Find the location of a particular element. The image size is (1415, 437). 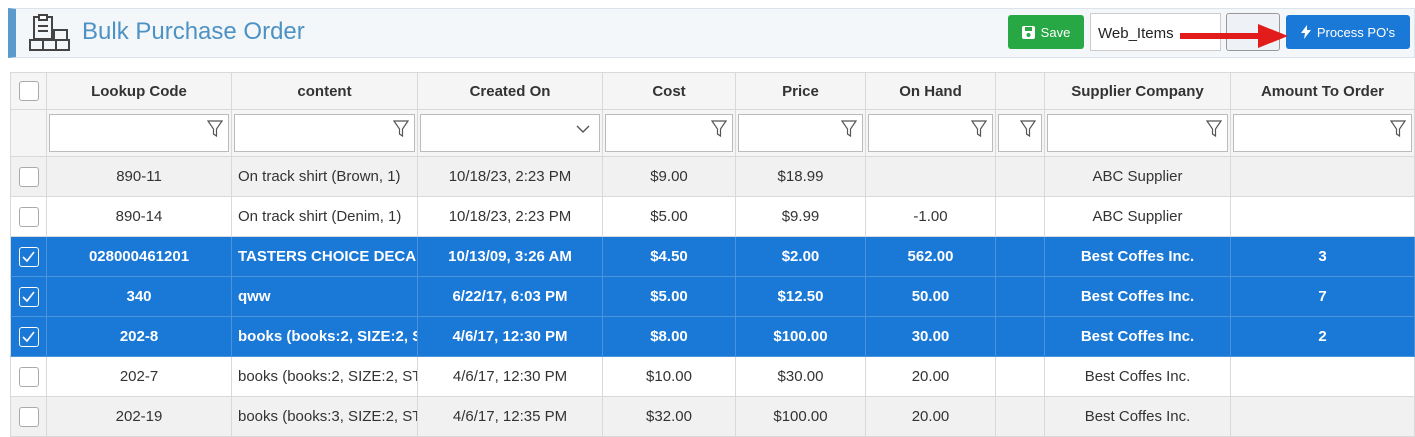

table-cell: $4.50 is located at coordinates (669, 257).